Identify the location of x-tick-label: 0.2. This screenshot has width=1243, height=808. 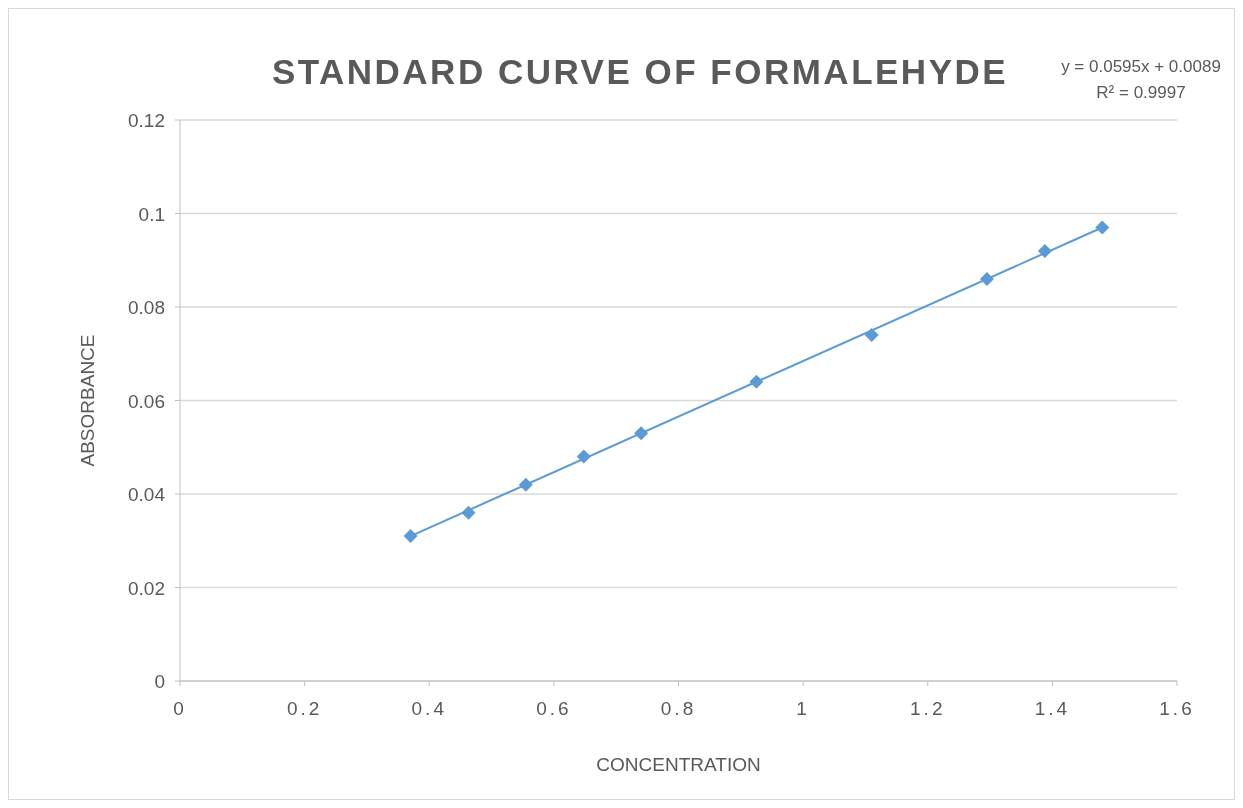
(304, 708).